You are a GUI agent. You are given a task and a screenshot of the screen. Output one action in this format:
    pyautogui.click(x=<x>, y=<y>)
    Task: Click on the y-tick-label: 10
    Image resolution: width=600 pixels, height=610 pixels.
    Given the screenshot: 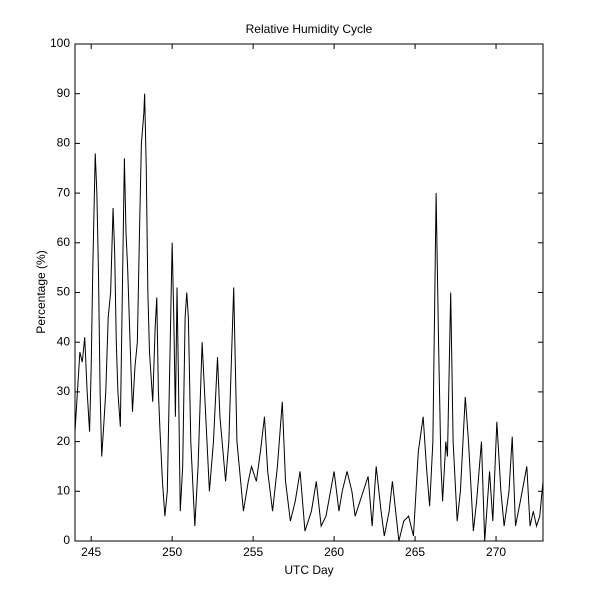 What is the action you would take?
    pyautogui.click(x=64, y=490)
    